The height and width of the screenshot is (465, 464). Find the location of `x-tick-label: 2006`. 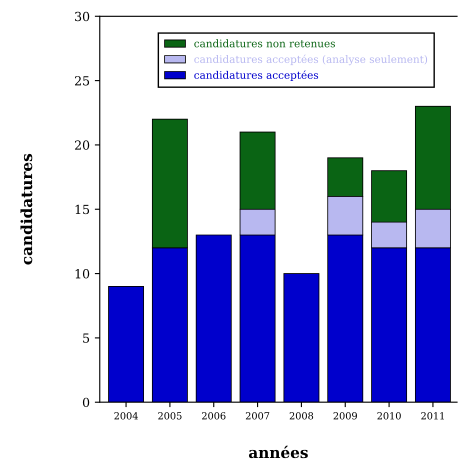

x-tick-label: 2006 is located at coordinates (214, 416).